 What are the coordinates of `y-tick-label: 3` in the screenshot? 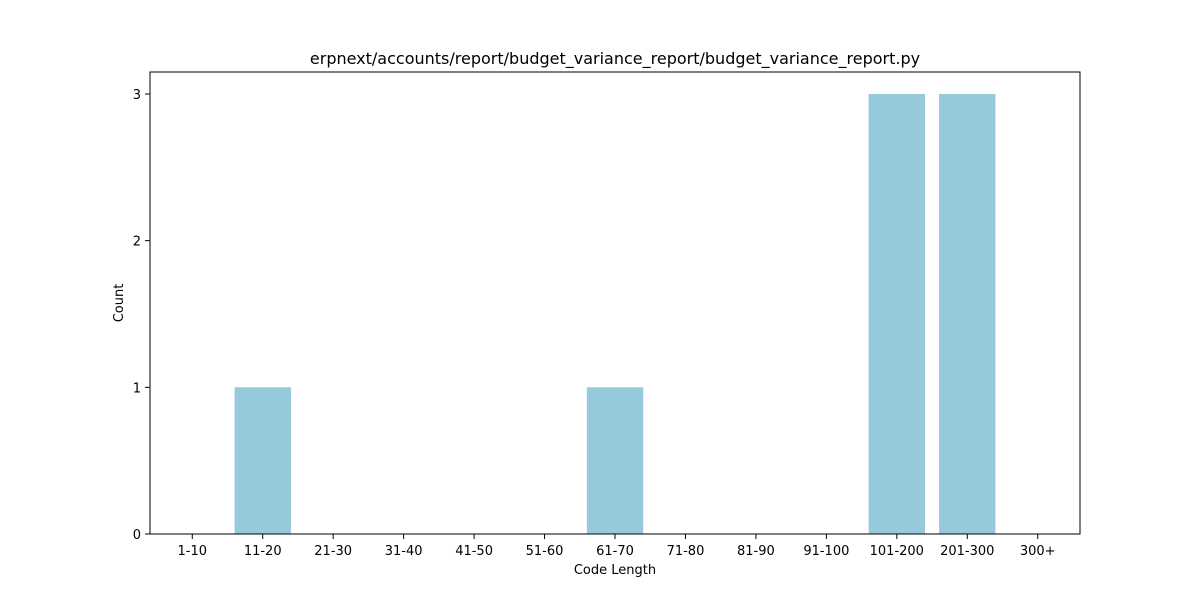 It's located at (137, 95).